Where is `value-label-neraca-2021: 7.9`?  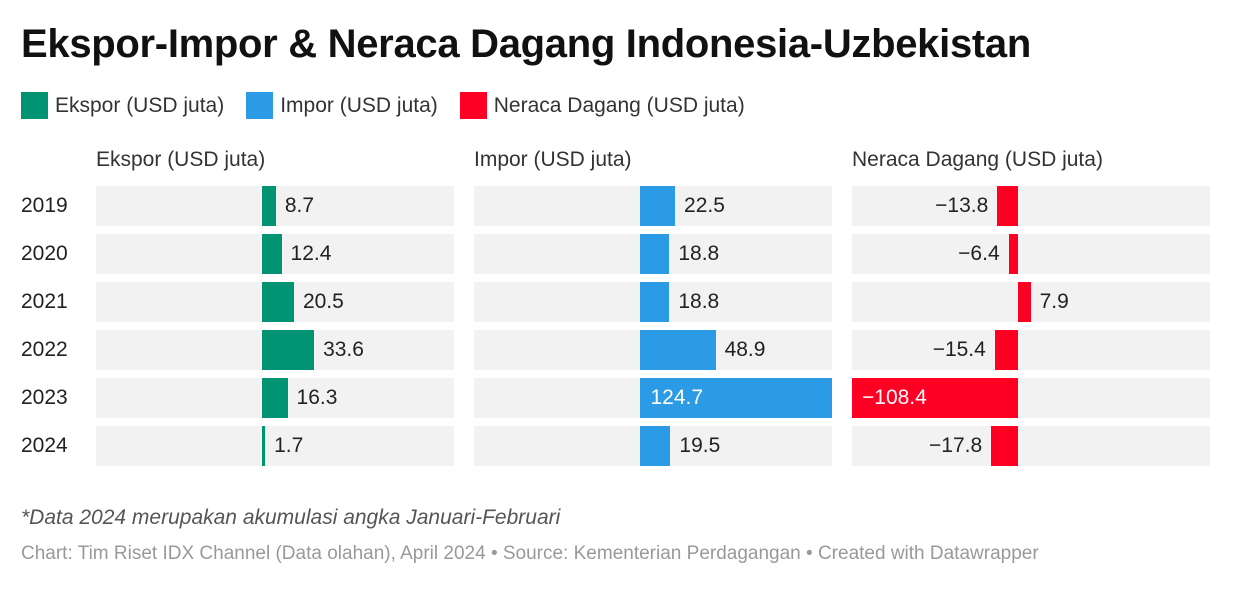 value-label-neraca-2021: 7.9 is located at coordinates (1054, 301).